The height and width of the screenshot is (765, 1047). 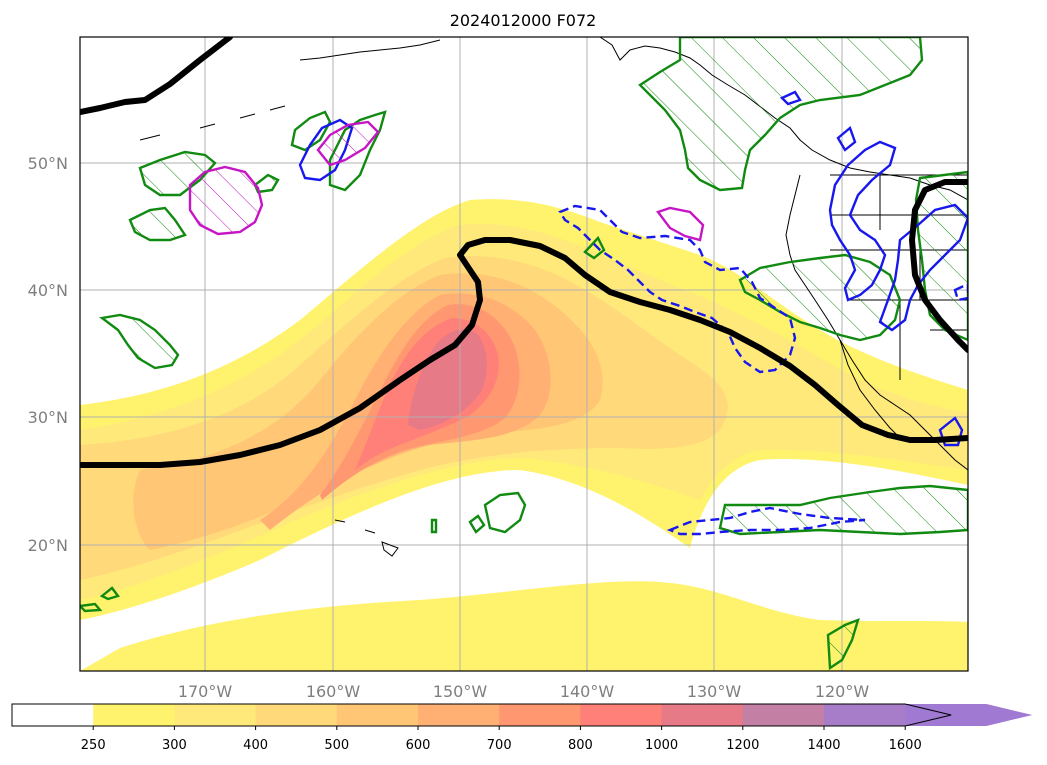 I want to click on lon-label-160w: 160°W, so click(x=333, y=691).